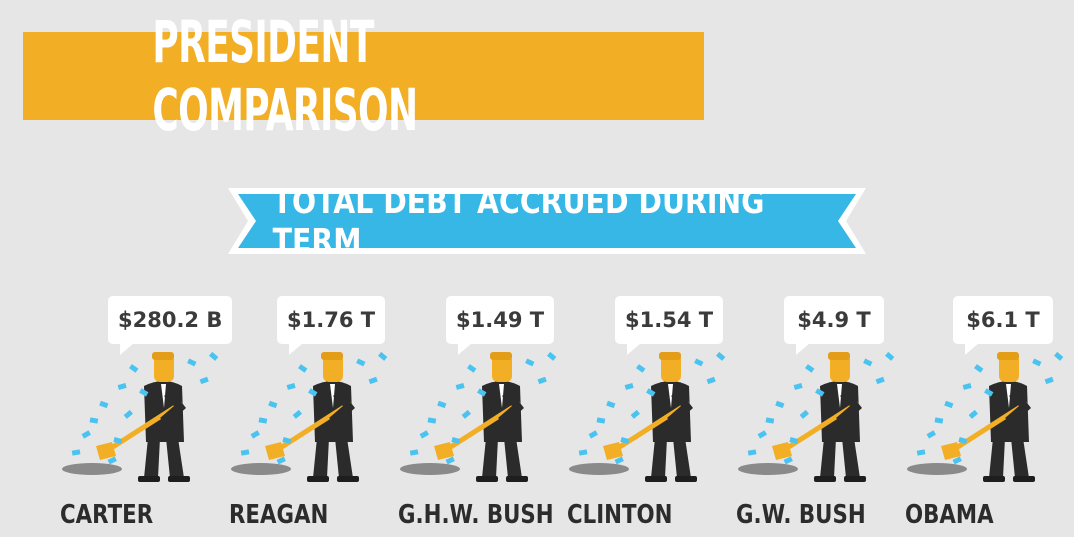 The width and height of the screenshot is (1074, 537). I want to click on debt-bubble: $280.2 B, so click(170, 325).